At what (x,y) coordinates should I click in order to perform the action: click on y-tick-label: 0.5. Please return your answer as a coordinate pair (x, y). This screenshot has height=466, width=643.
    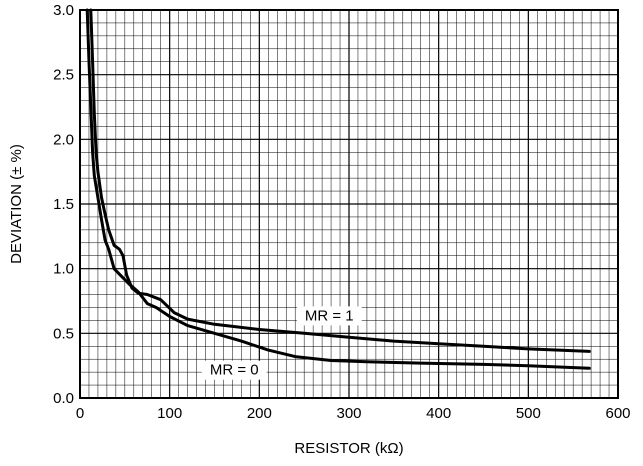
    Looking at the image, I should click on (63, 333).